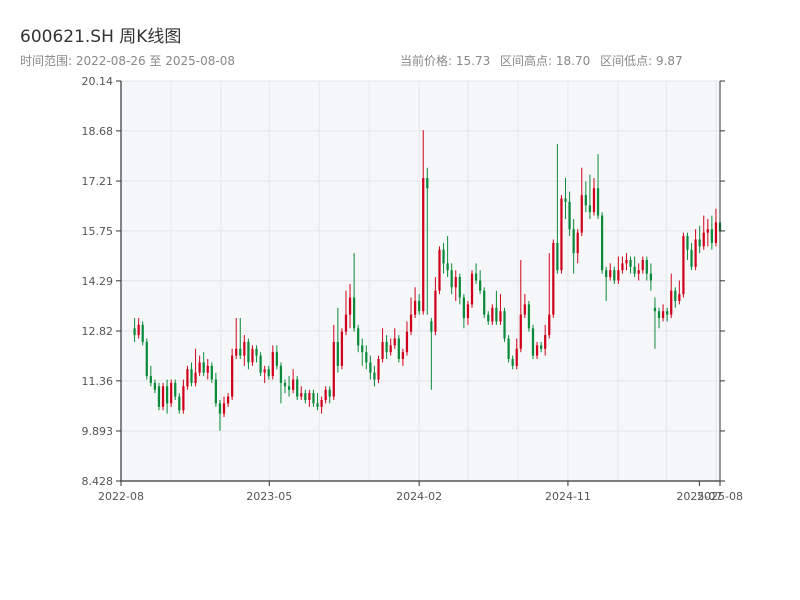  Describe the element at coordinates (98, 131) in the screenshot. I see `y-tick-label: 18.68` at that location.